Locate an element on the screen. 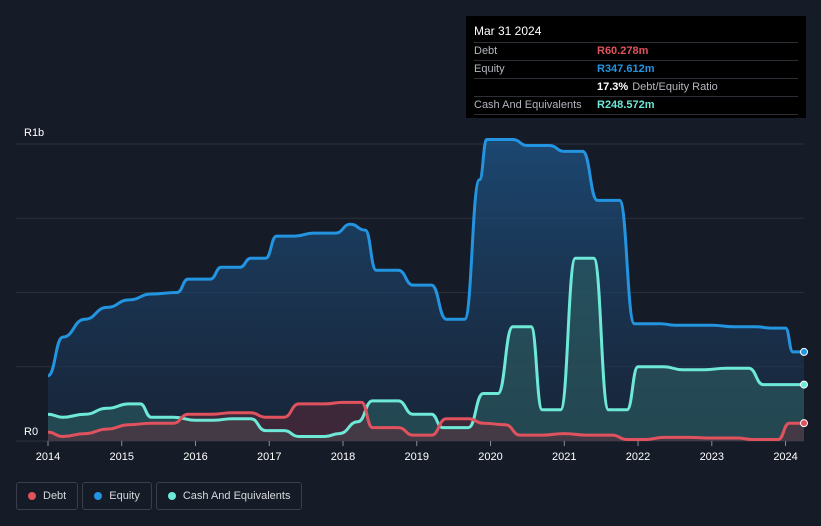 The image size is (821, 526). end-markers is located at coordinates (804, 387).